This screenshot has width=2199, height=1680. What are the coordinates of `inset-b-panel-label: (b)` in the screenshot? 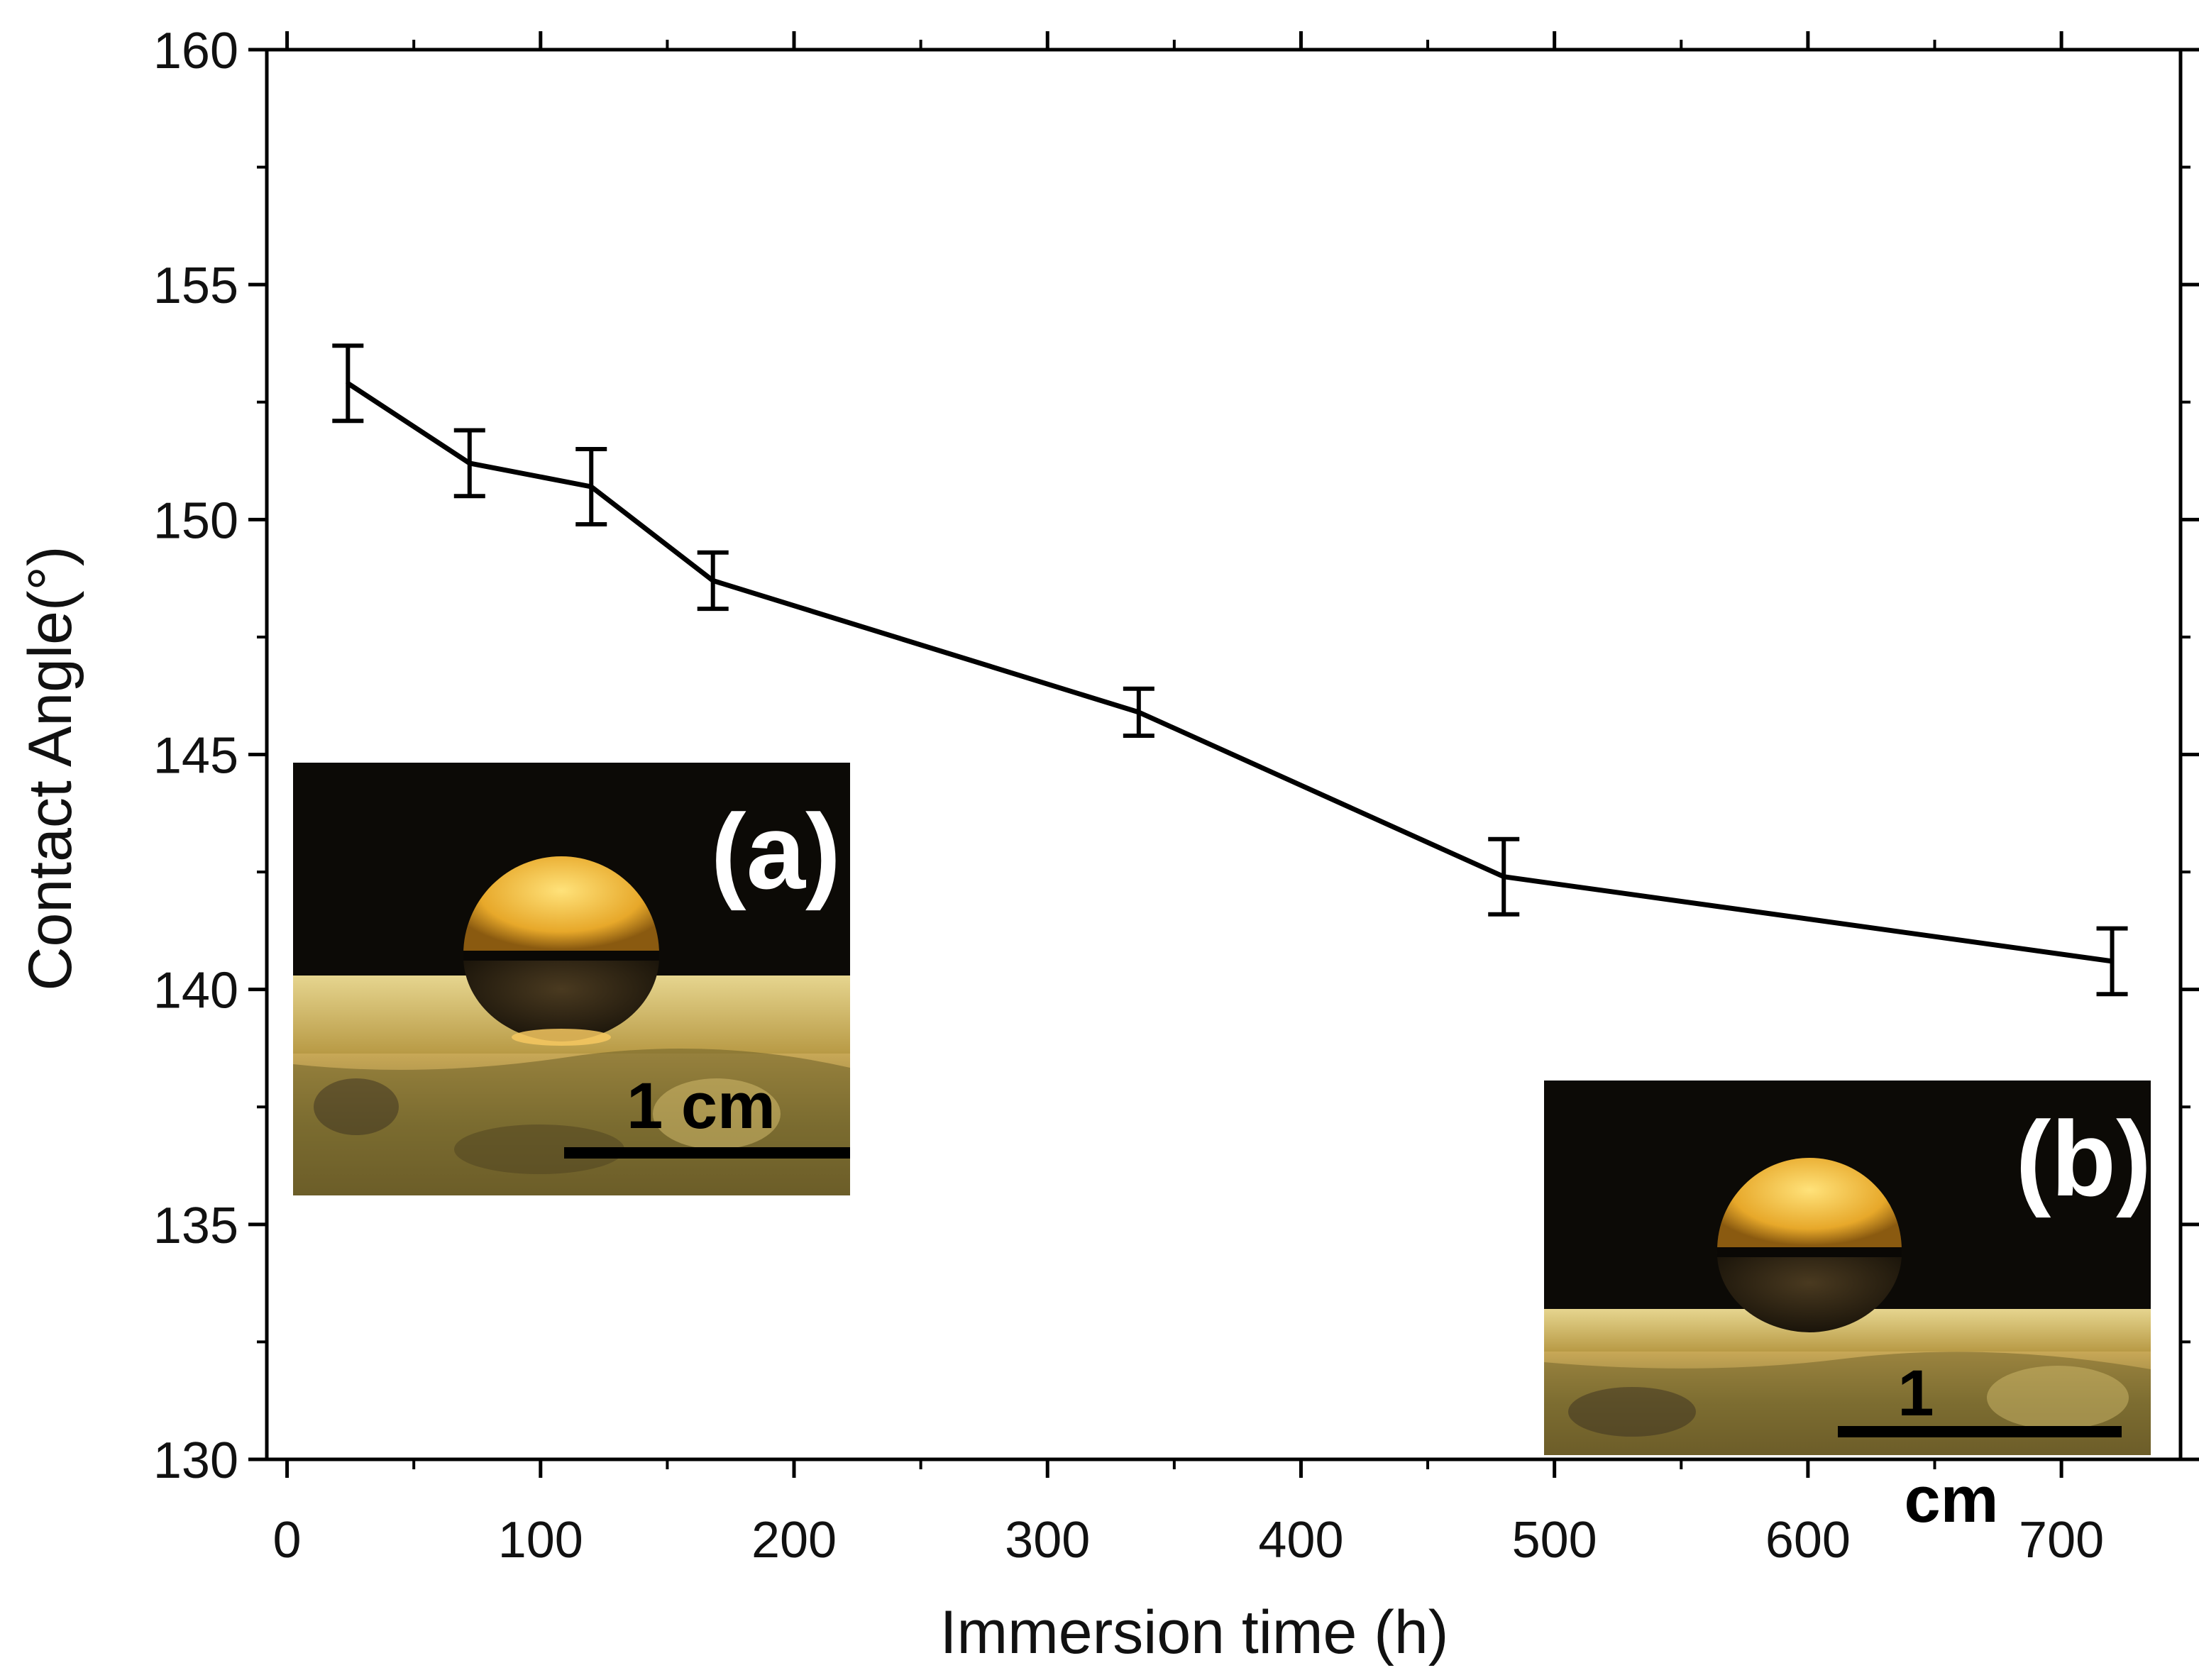 It's located at (2083, 1158).